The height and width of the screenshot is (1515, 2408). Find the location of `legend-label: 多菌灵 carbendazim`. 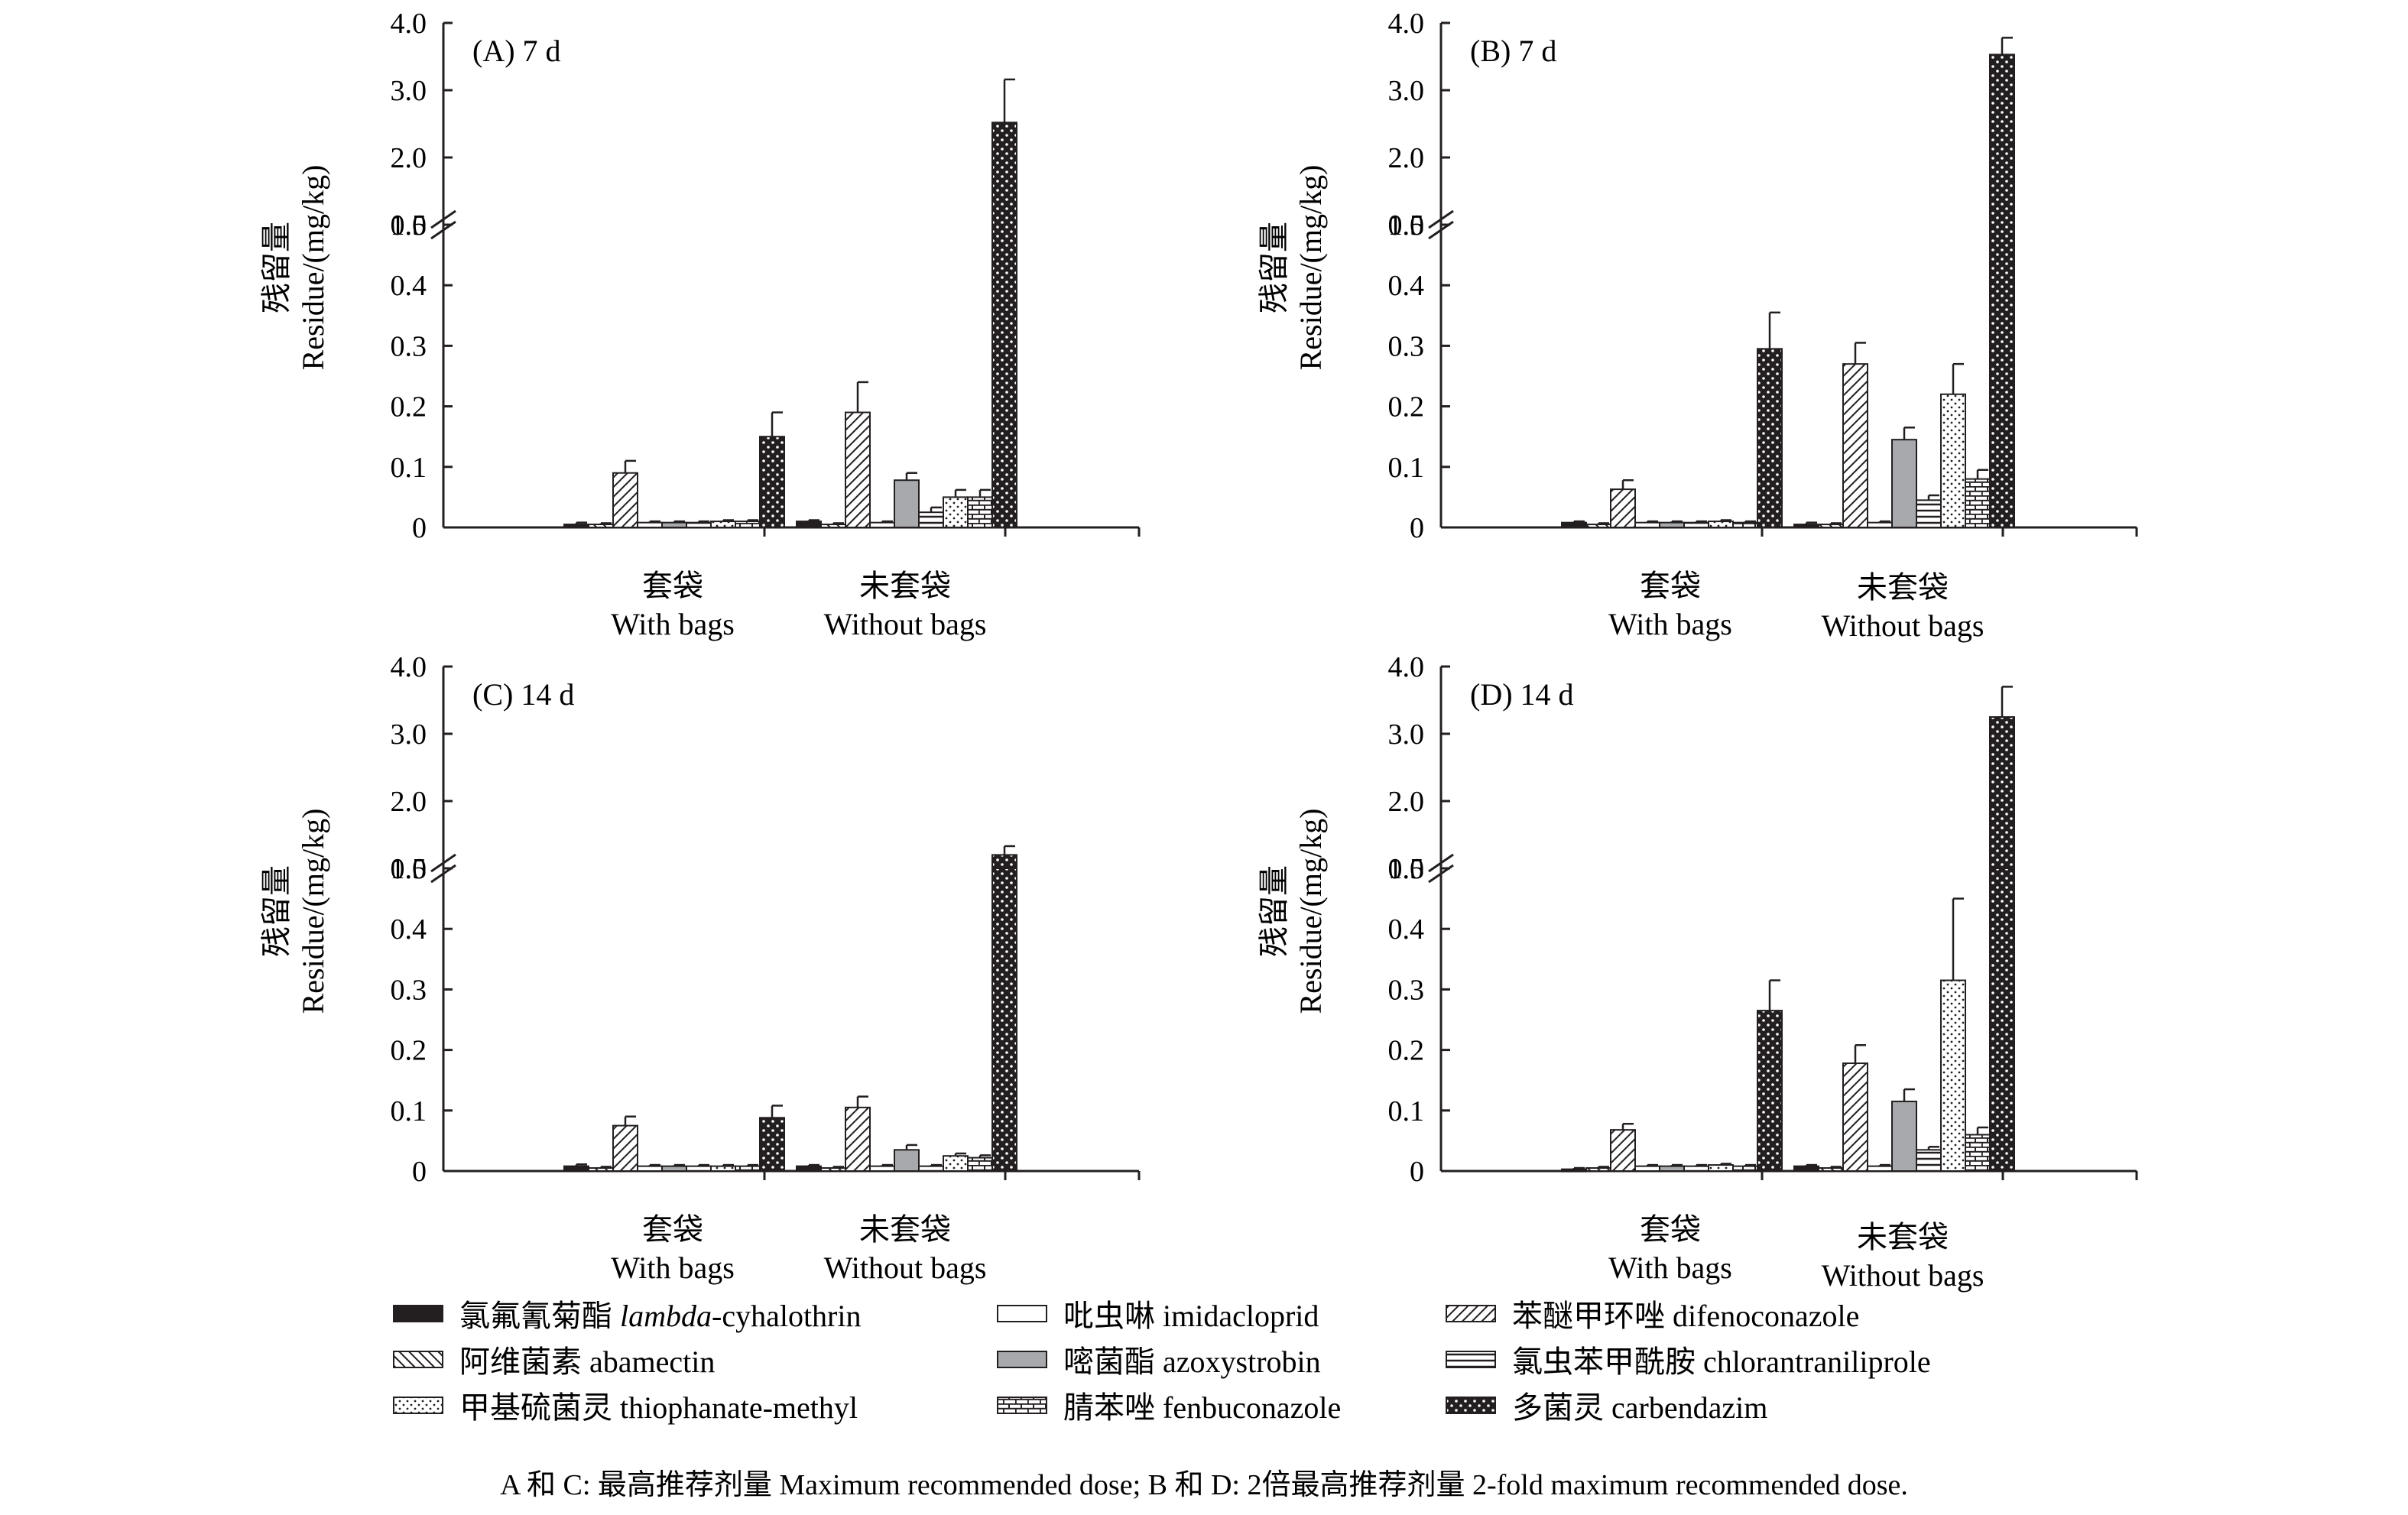

legend-label: 多菌灵 carbendazim is located at coordinates (1640, 1407).